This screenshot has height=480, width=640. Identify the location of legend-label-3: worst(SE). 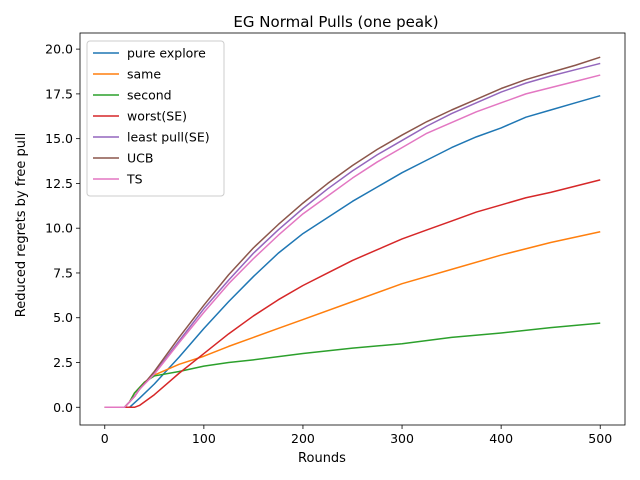
(157, 116).